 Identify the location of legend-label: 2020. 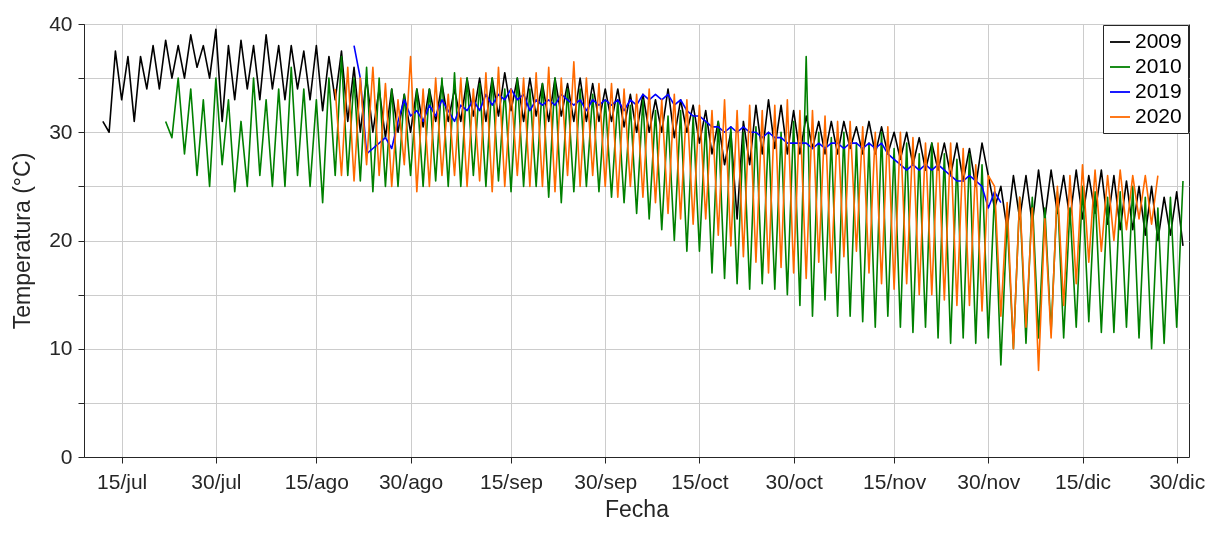
(1158, 115).